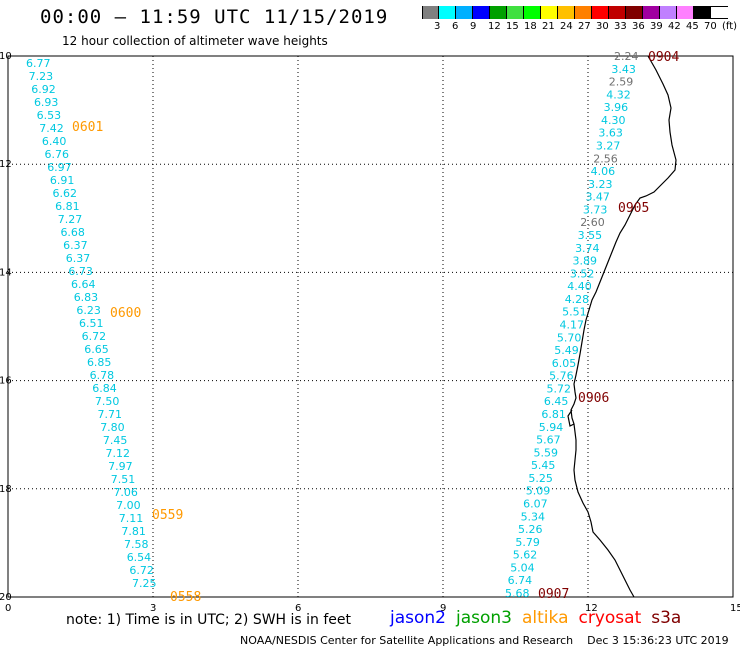 This screenshot has width=740, height=650. Describe the element at coordinates (123, 479) in the screenshot. I see `swh-value-left: 7.51` at that location.